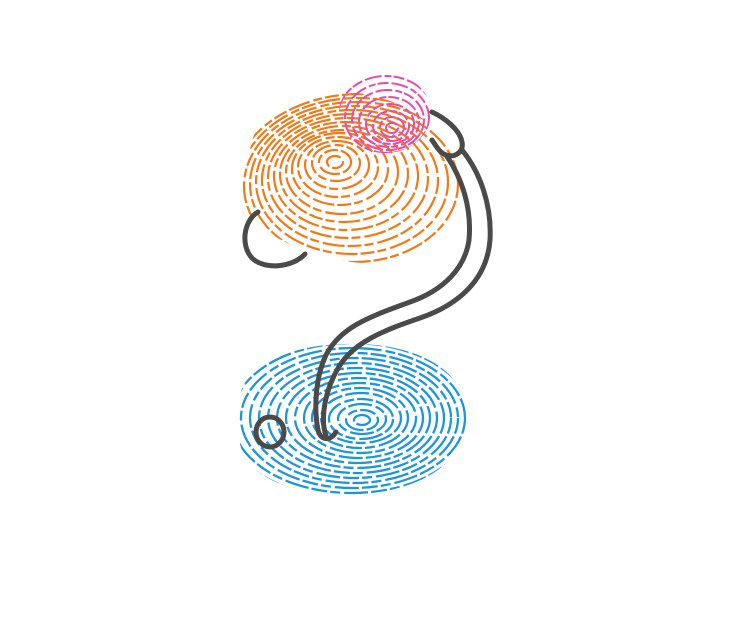  I want to click on pink-fingerprint, so click(385, 113).